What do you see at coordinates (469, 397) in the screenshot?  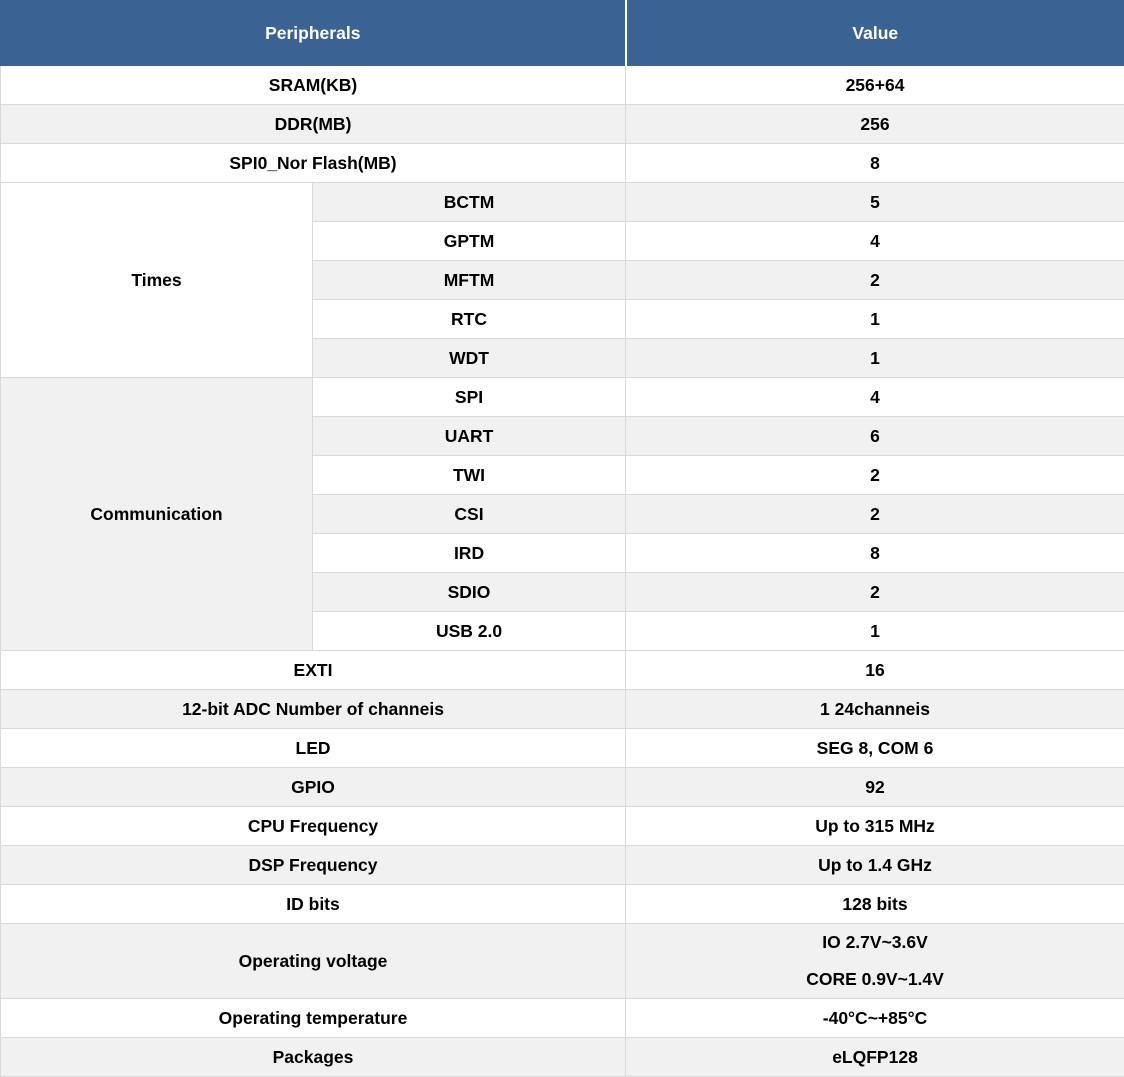 I see `peripheral-sublabel: SPI` at bounding box center [469, 397].